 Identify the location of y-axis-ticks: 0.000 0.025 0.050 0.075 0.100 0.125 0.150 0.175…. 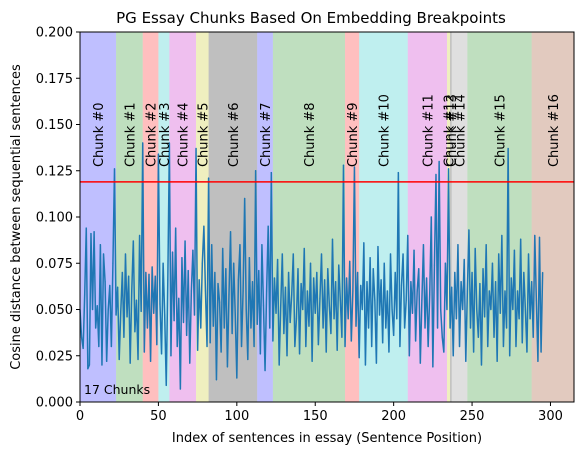
(58, 218).